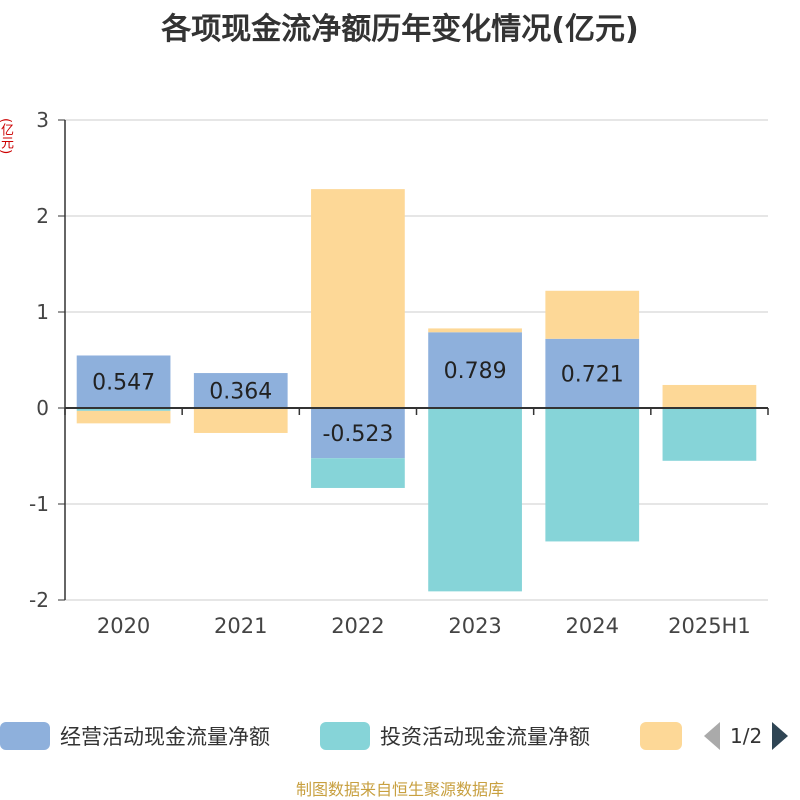 The height and width of the screenshot is (800, 800). What do you see at coordinates (592, 314) in the screenshot?
I see `bar-s2-2024` at bounding box center [592, 314].